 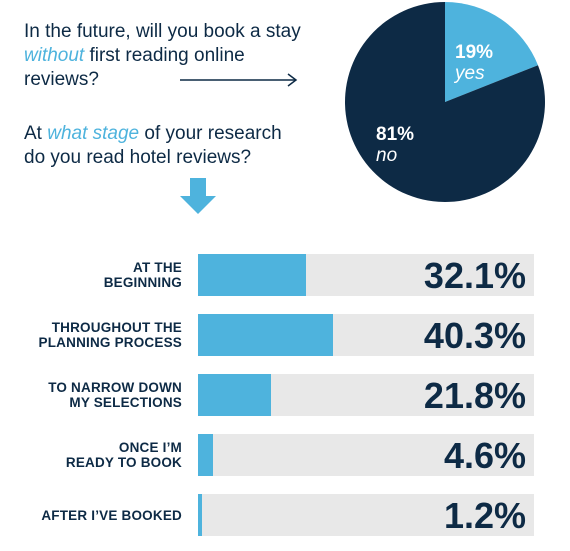 What do you see at coordinates (239, 80) in the screenshot?
I see `arrow-right-icon` at bounding box center [239, 80].